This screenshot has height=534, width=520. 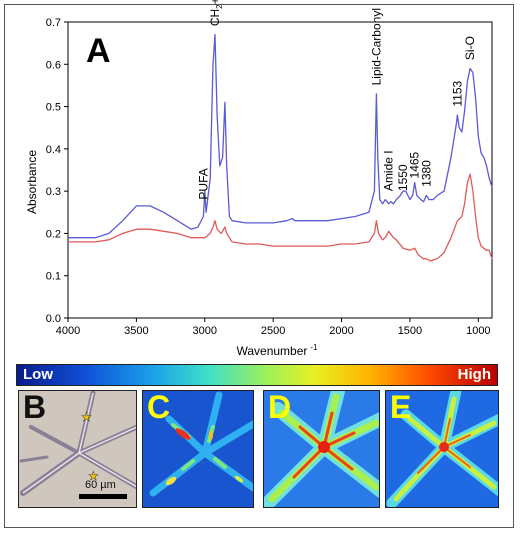 I want to click on x-tick-label: 1500, so click(x=410, y=331).